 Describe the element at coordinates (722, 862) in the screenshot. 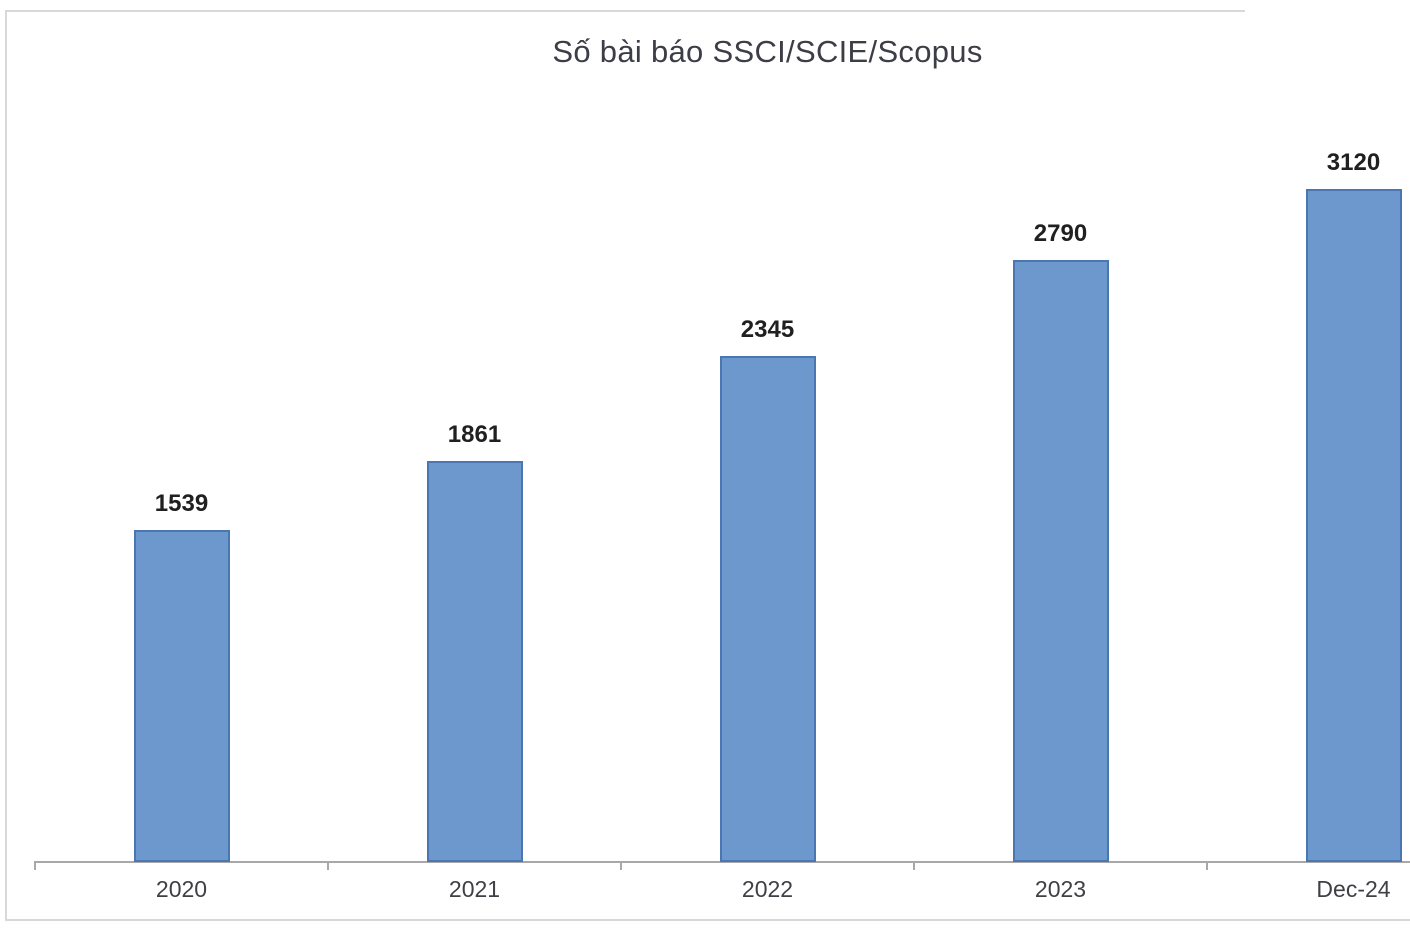

I see `x-axis-line` at that location.